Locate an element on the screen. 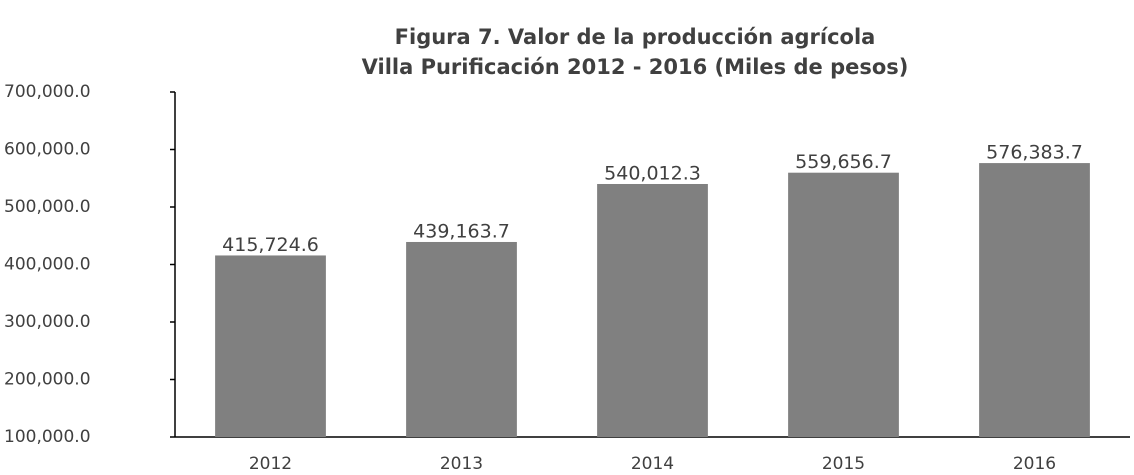  value-label: 415,724.6 is located at coordinates (270, 245).